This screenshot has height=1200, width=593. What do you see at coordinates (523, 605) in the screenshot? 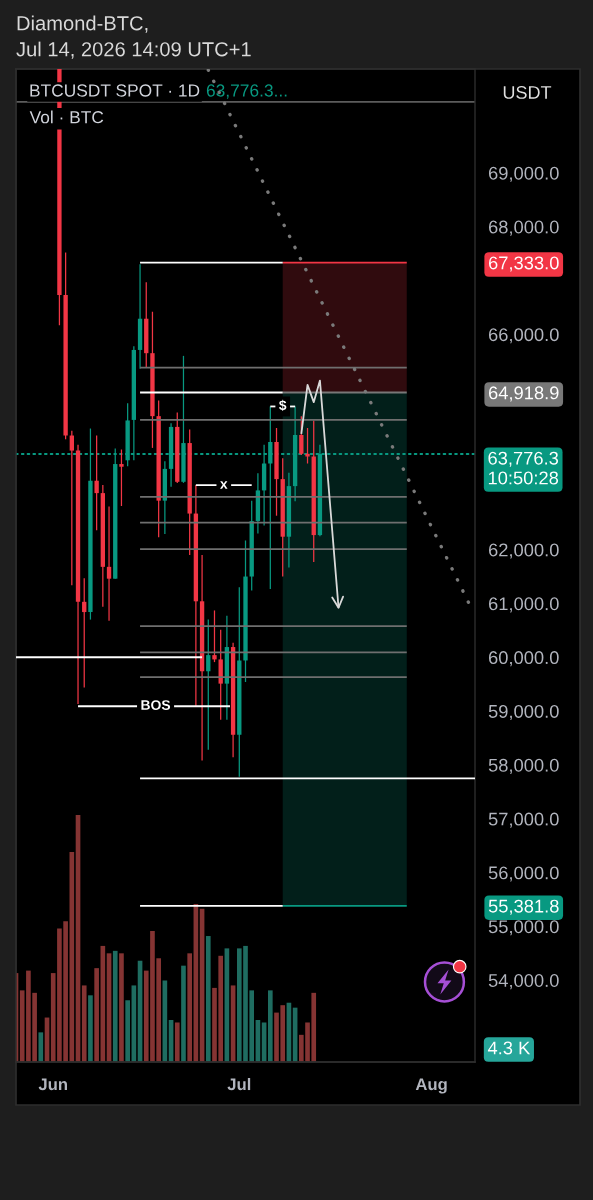
I see `y-tick-label: 61,000.0` at bounding box center [523, 605].